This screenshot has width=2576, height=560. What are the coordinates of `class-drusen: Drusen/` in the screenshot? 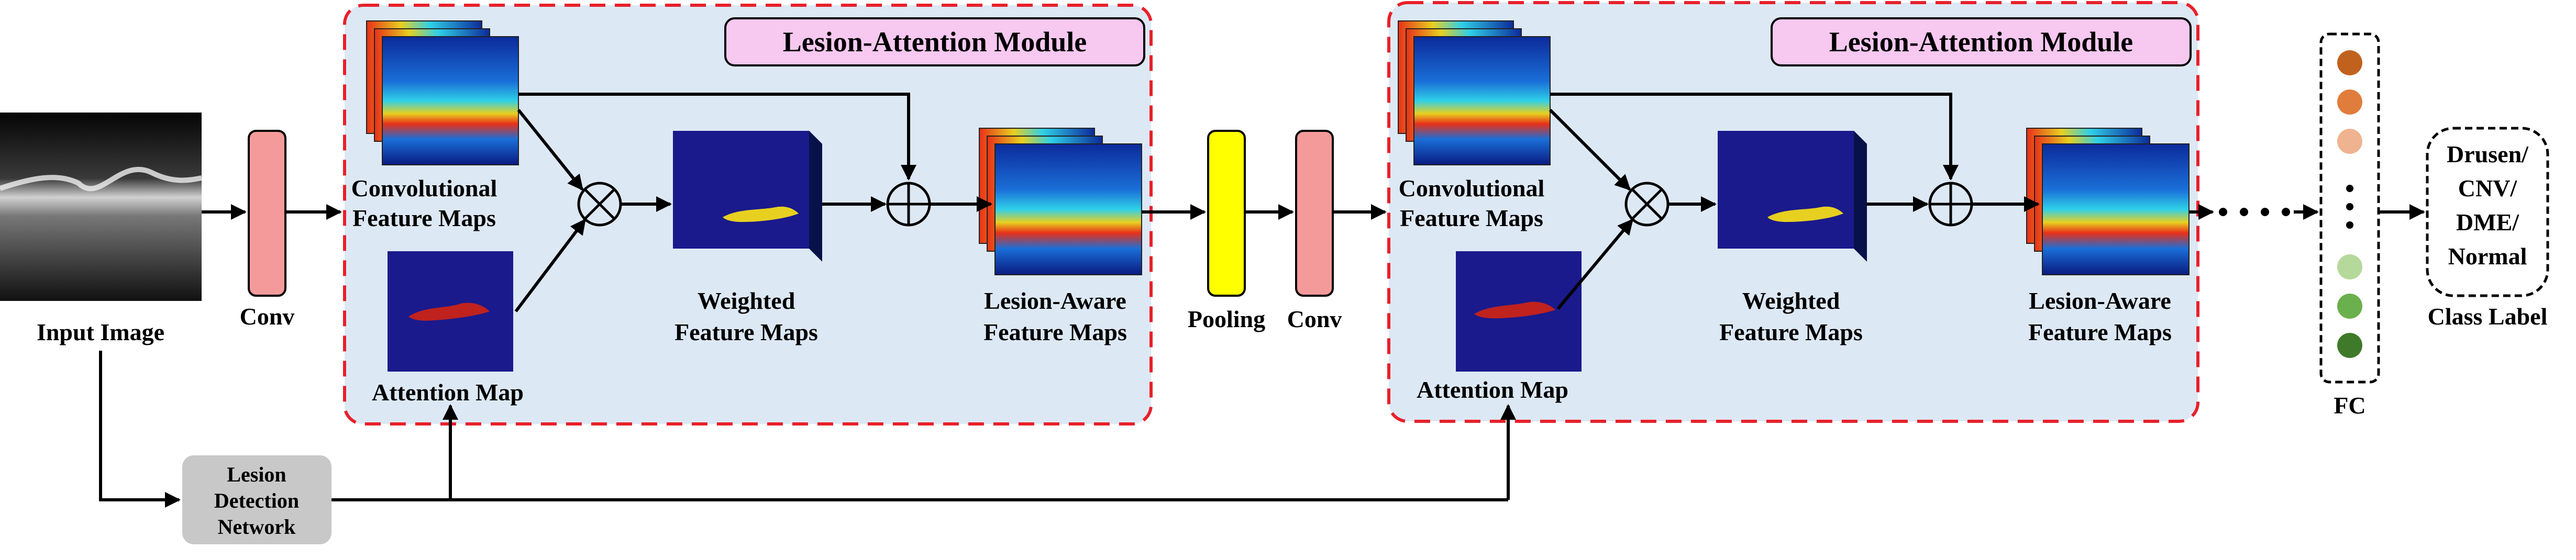 It's located at (2488, 154).